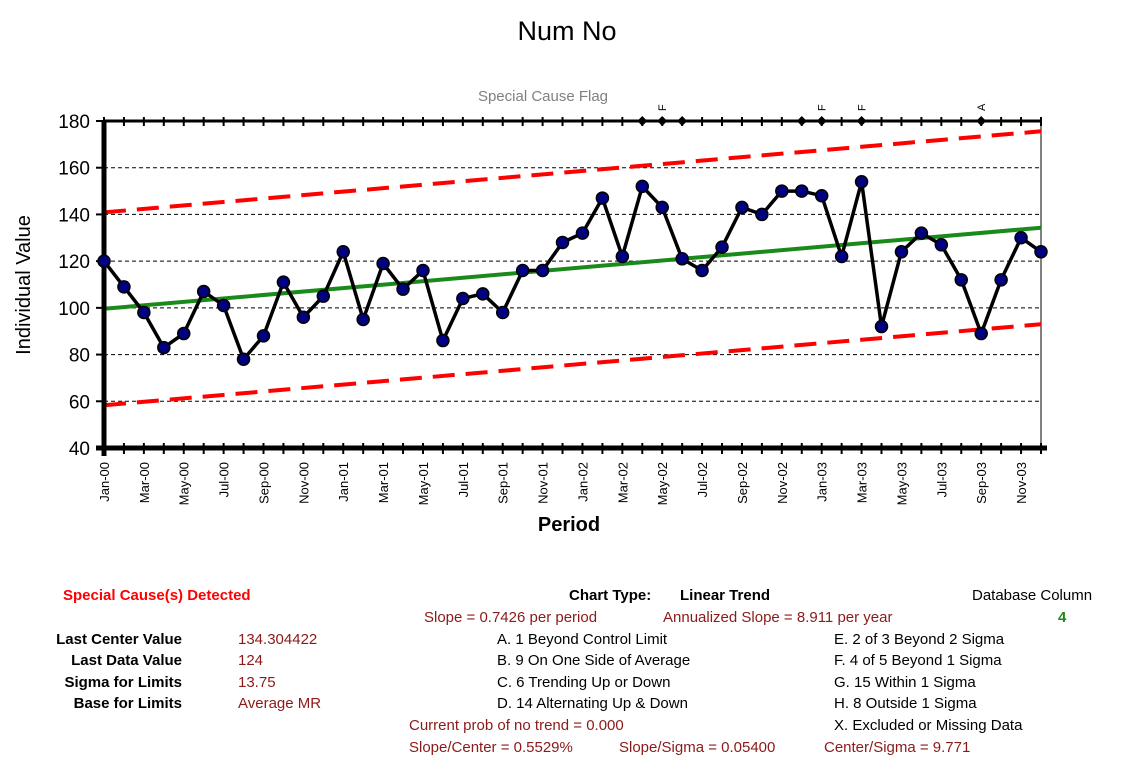 Image resolution: width=1134 pixels, height=781 pixels. Describe the element at coordinates (901, 483) in the screenshot. I see `x-tick-label-May-03: May-03` at that location.